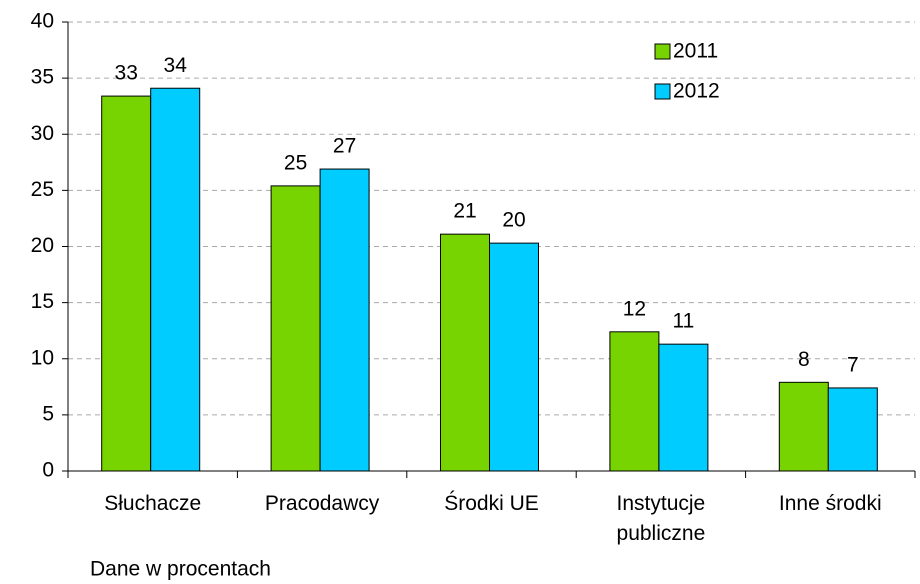 The image size is (920, 584). What do you see at coordinates (464, 211) in the screenshot?
I see `value-label: 21` at bounding box center [464, 211].